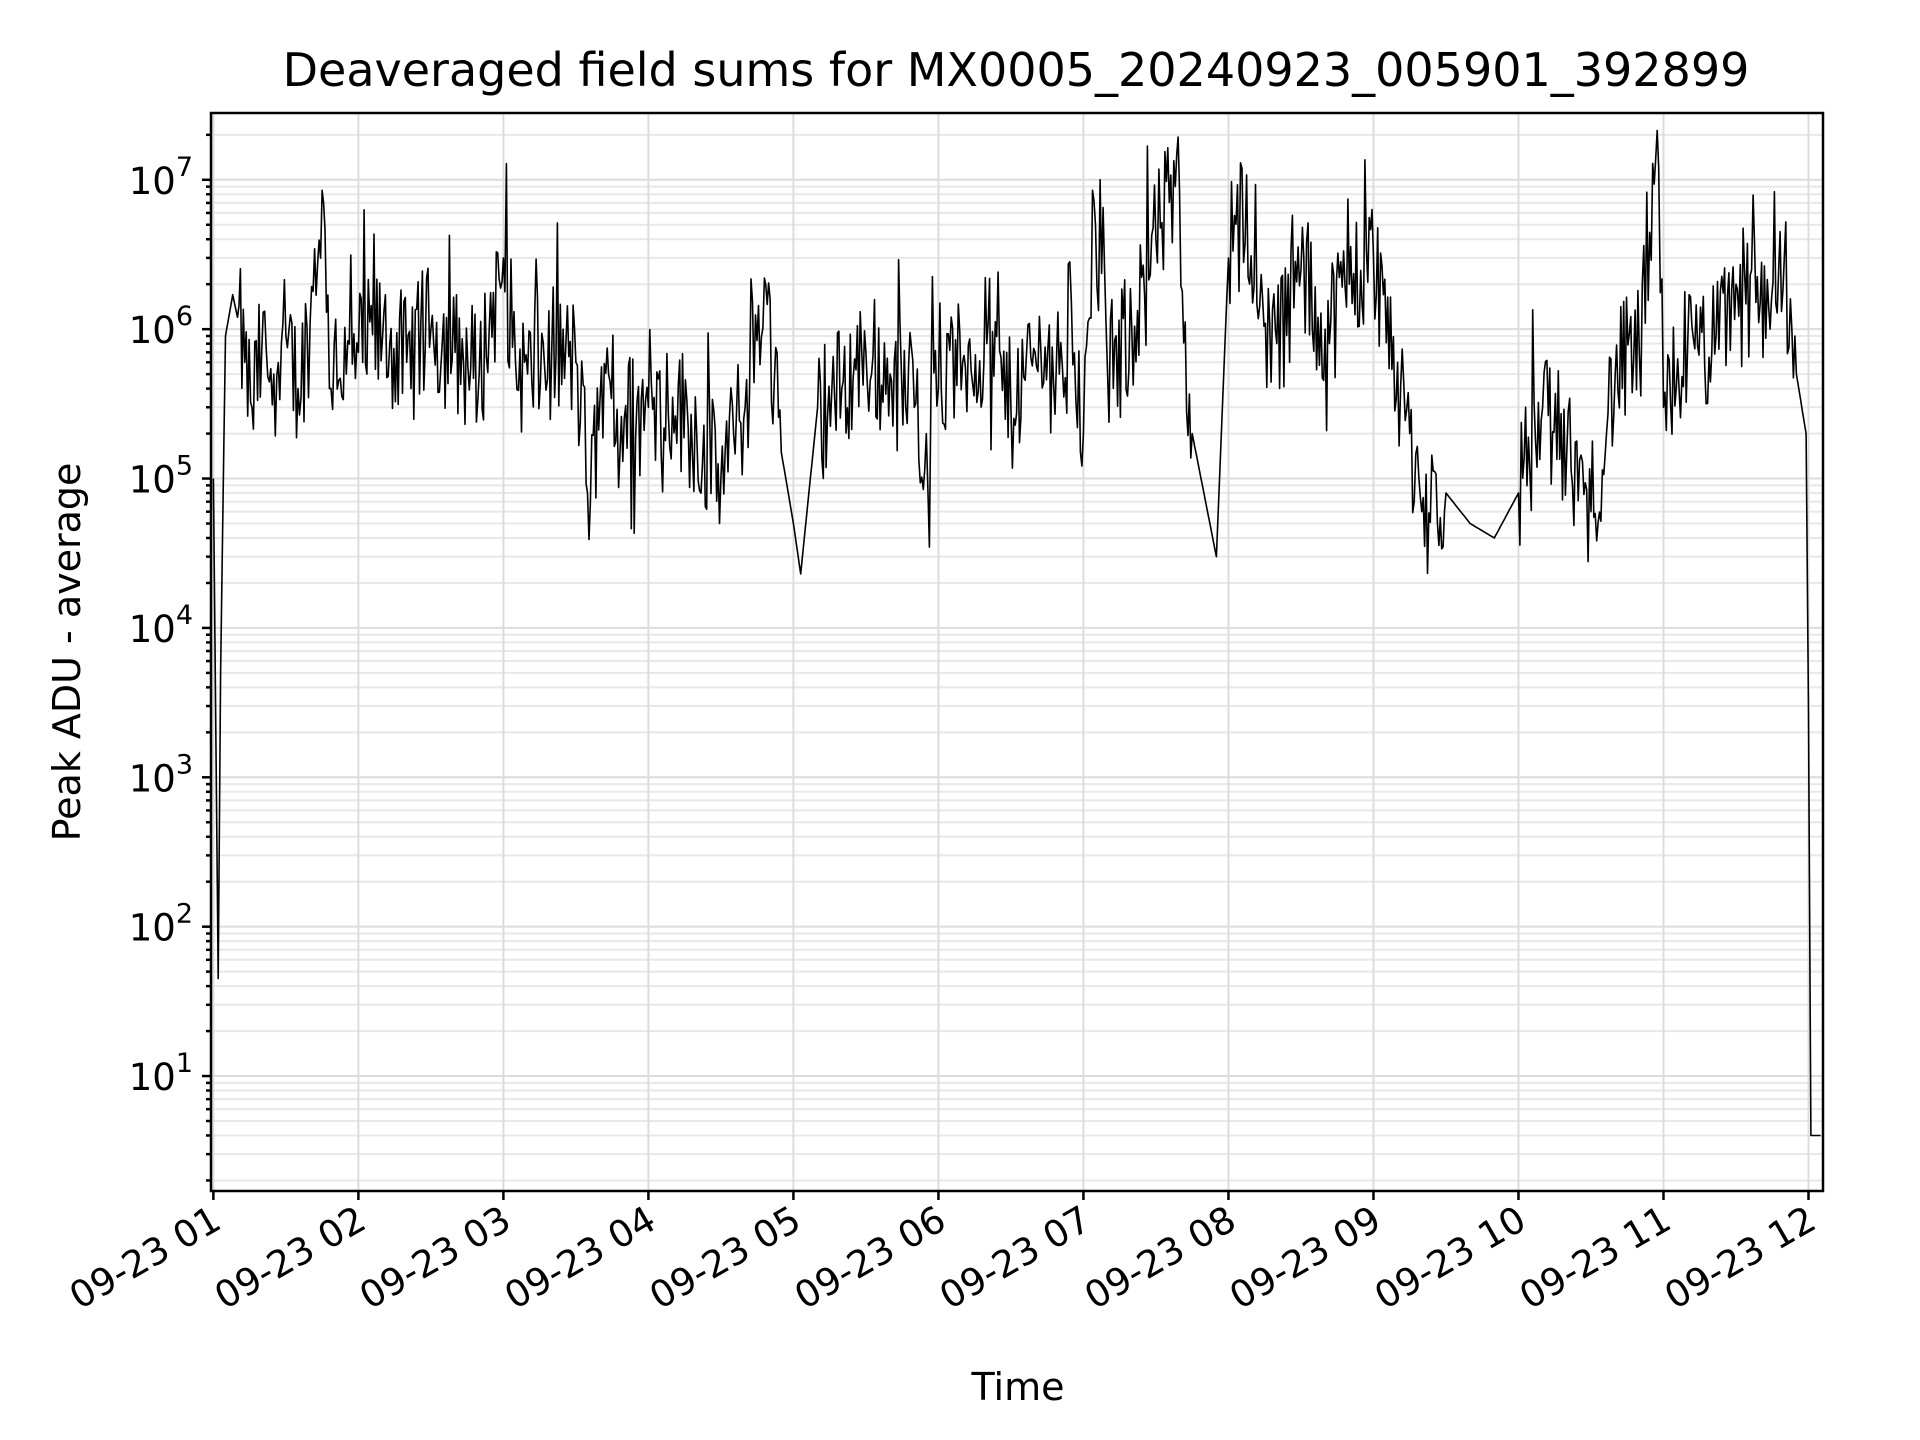 This screenshot has width=1920, height=1440. What do you see at coordinates (161, 625) in the screenshot?
I see `y-tick-label: 10⁴` at bounding box center [161, 625].